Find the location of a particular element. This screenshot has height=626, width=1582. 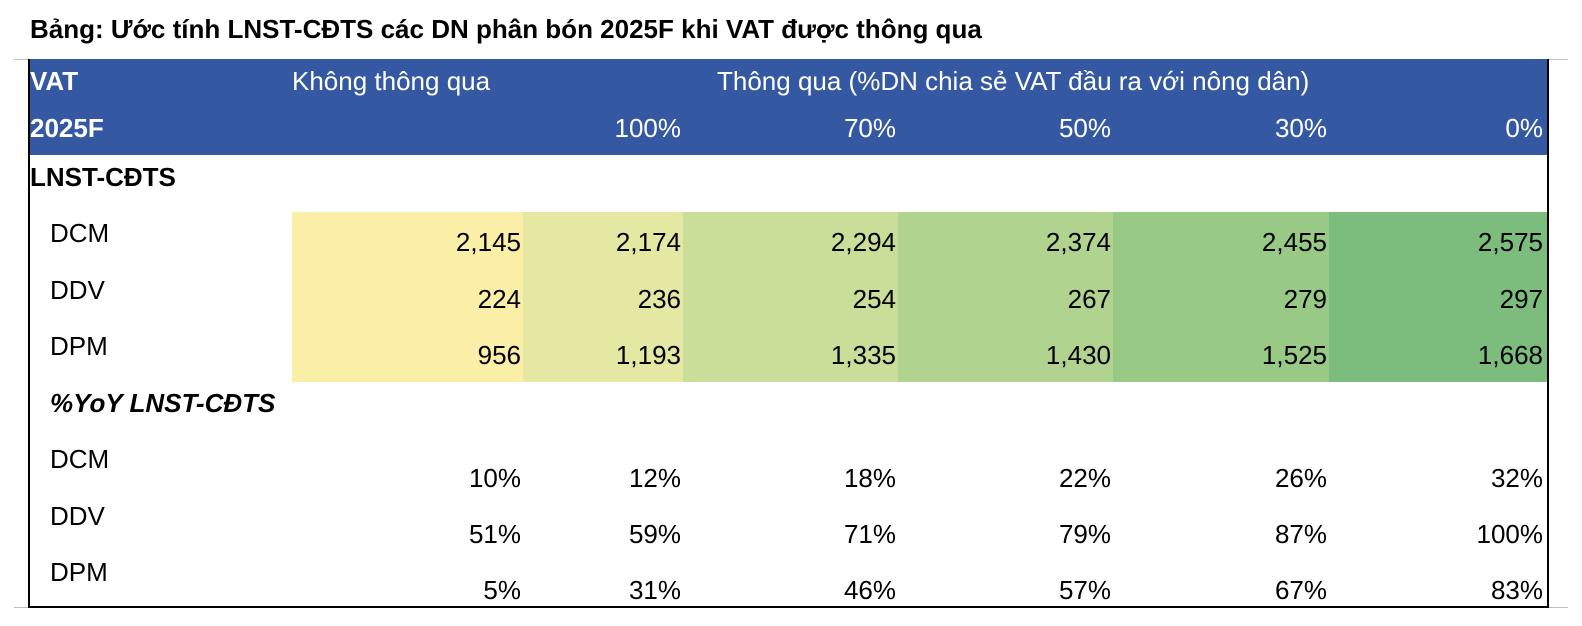

value-cell: 267 is located at coordinates (1089, 299).